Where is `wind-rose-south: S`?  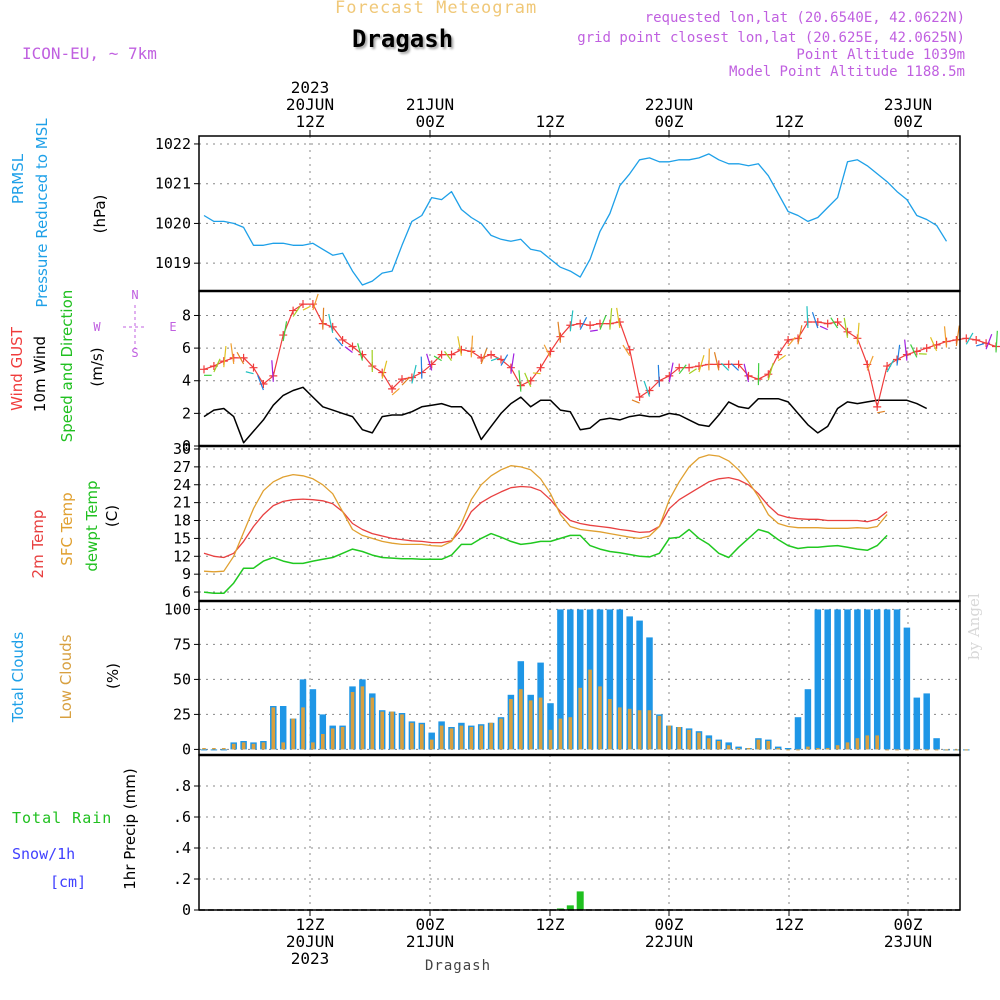 wind-rose-south: S is located at coordinates (134, 353).